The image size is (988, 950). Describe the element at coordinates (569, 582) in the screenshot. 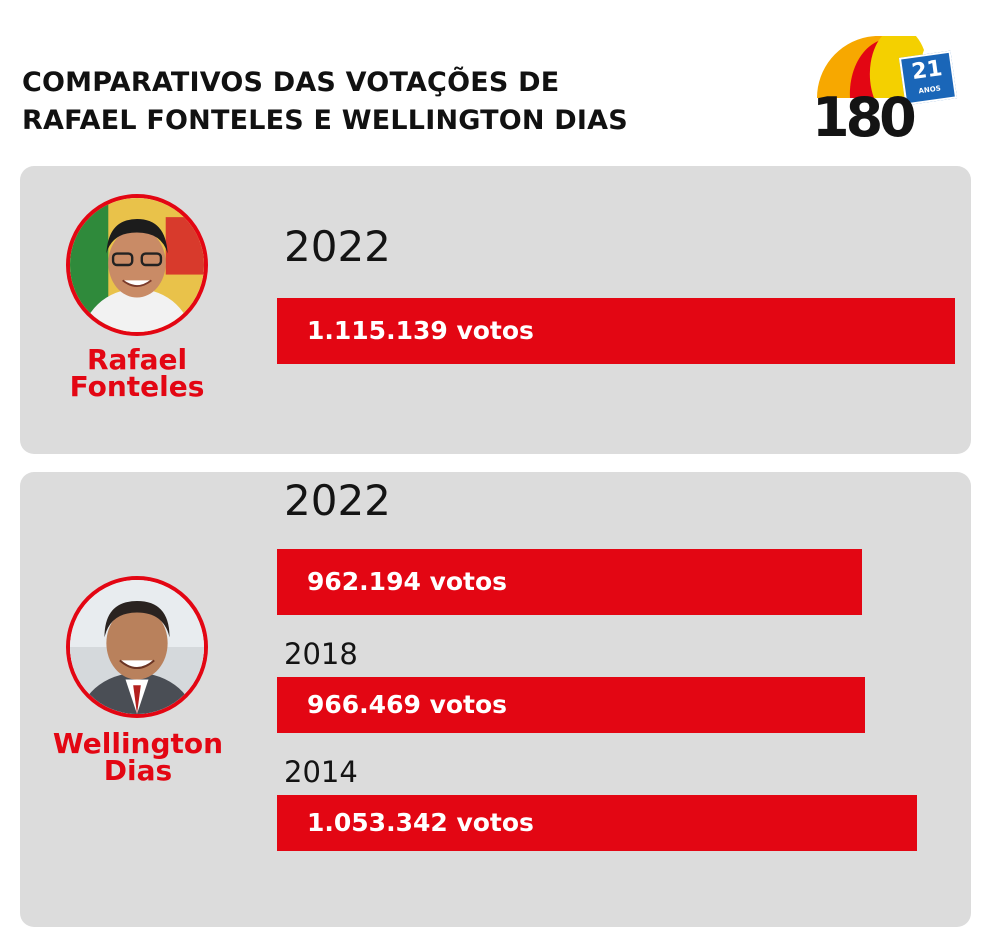

I see `vote-bar: 962.194 votos` at that location.